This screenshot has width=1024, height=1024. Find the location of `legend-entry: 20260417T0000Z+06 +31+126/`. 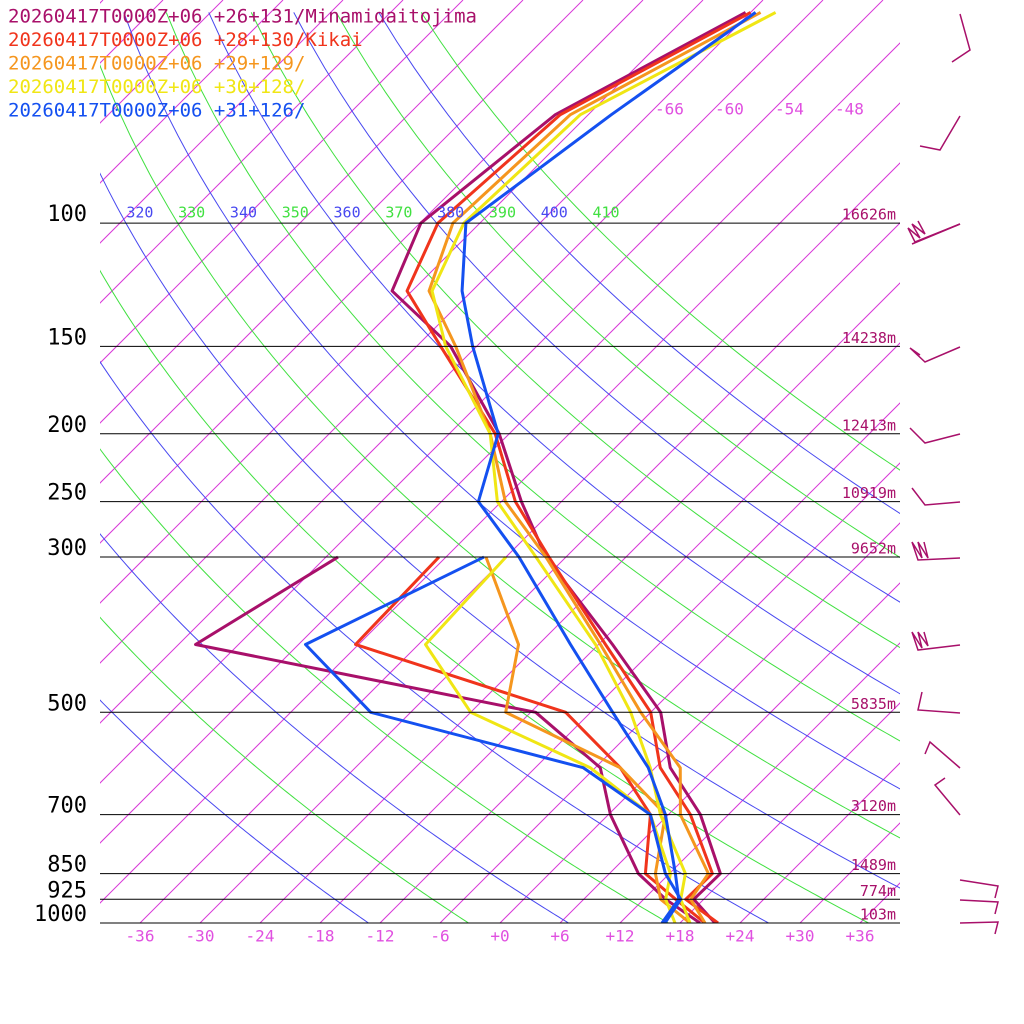

legend-entry: 20260417T0000Z+06 +31+126/ is located at coordinates (156, 111).